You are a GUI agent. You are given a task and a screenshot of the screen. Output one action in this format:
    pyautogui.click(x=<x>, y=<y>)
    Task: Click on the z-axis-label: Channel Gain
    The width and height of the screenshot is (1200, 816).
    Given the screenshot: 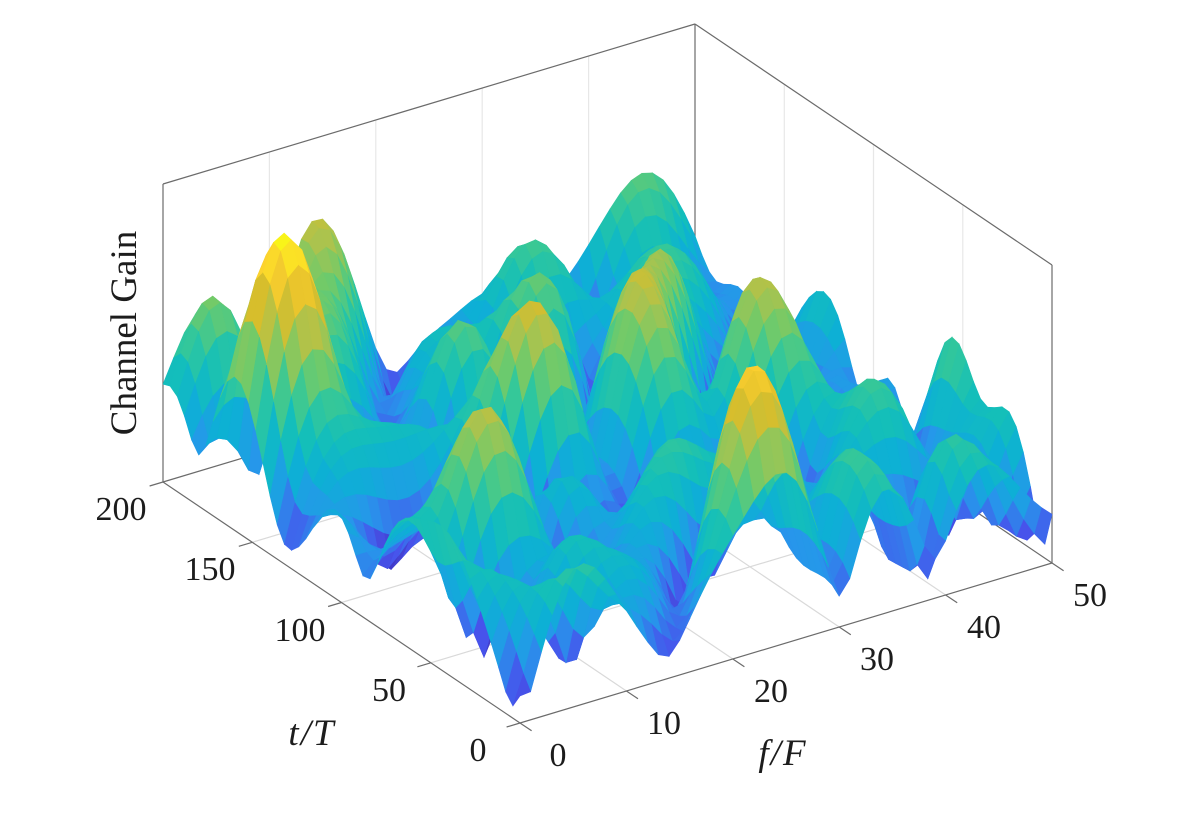 What is the action you would take?
    pyautogui.click(x=124, y=333)
    